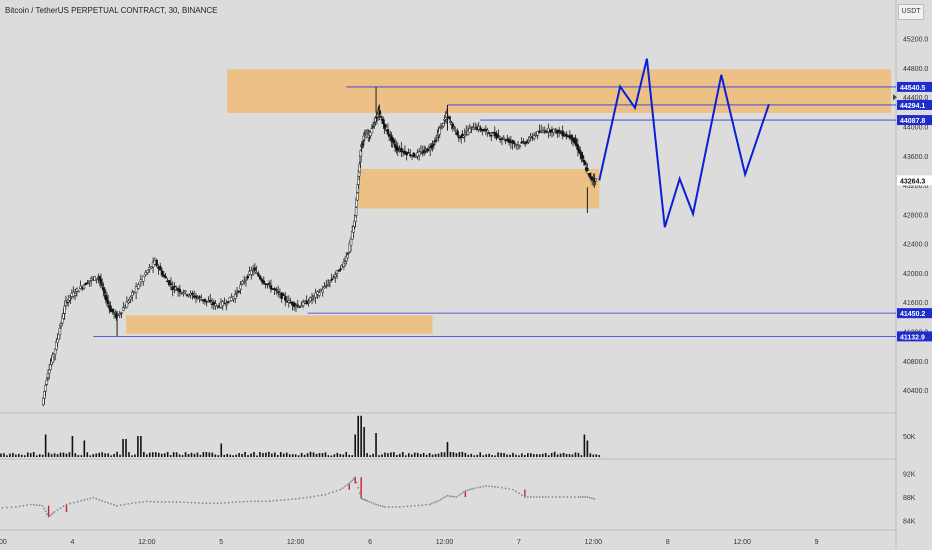 The image size is (932, 550). I want to click on volume-tick-label: 50K, so click(909, 437).